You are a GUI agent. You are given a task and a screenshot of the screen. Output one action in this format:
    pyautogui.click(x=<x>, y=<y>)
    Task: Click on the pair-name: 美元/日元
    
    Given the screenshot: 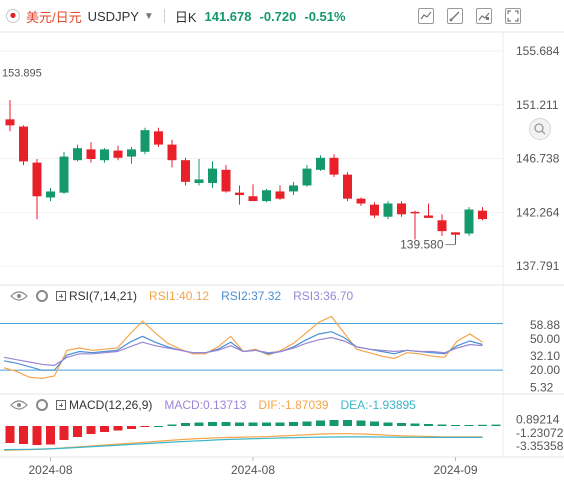 What is the action you would take?
    pyautogui.click(x=54, y=17)
    